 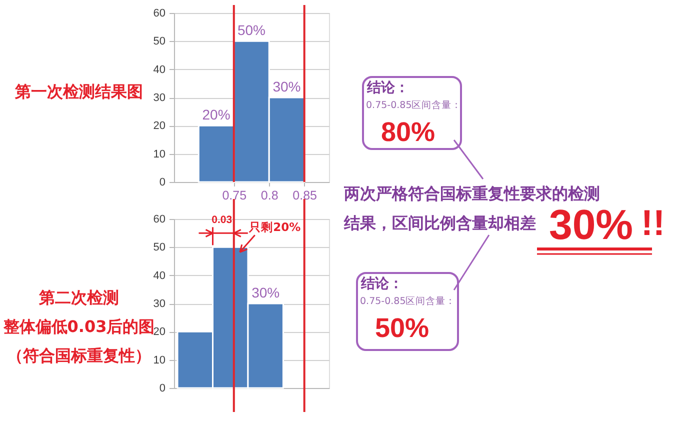 What do you see at coordinates (402, 328) in the screenshot?
I see `text: 50%` at bounding box center [402, 328].